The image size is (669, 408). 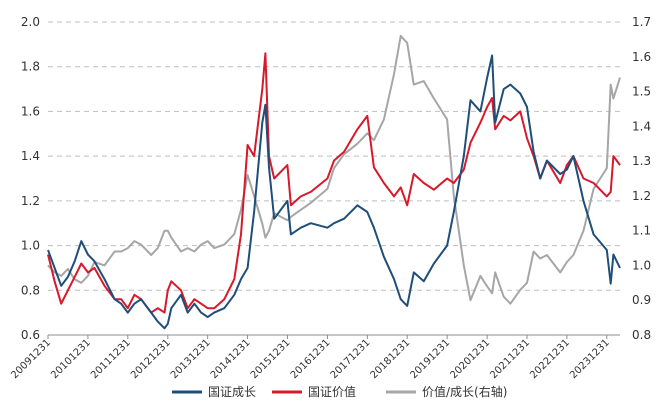 What do you see at coordinates (550, 359) in the screenshot?
I see `x-tick-label: 20221231` at bounding box center [550, 359].